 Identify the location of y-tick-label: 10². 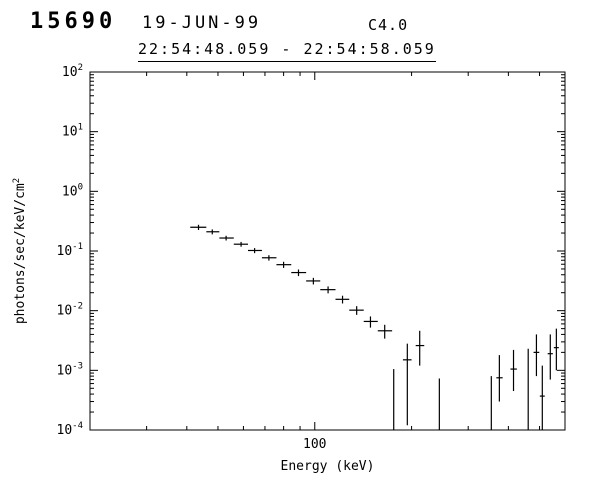
(72, 71).